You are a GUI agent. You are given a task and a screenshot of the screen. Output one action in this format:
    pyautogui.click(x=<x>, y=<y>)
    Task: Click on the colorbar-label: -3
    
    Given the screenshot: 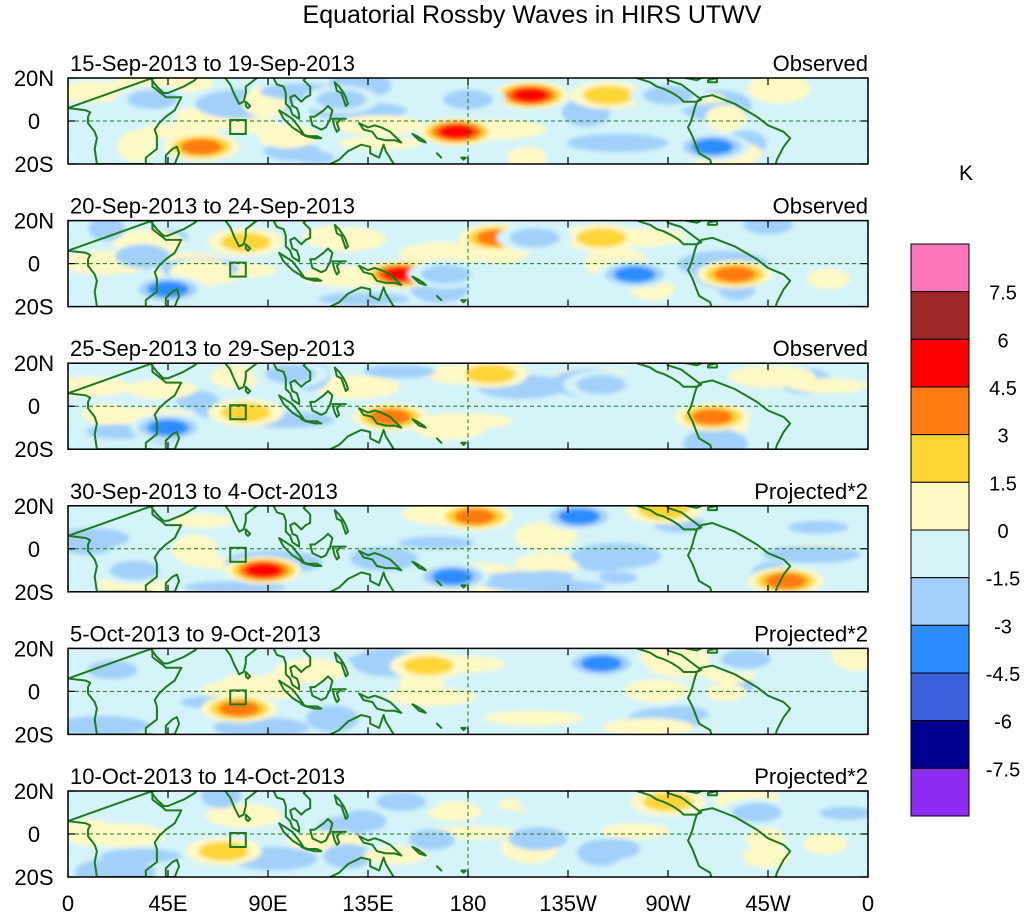 What is the action you would take?
    pyautogui.click(x=1003, y=627)
    